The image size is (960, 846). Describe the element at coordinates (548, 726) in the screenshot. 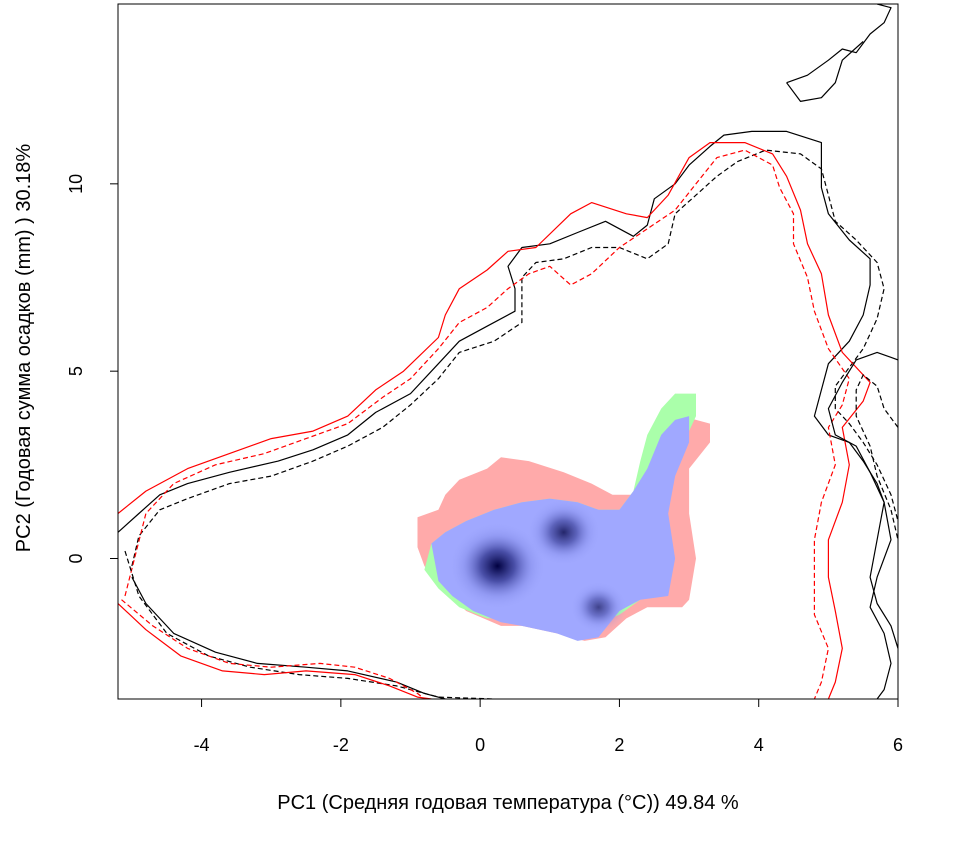

I see `x-axis: -4 -2 0 2 4 6` at that location.